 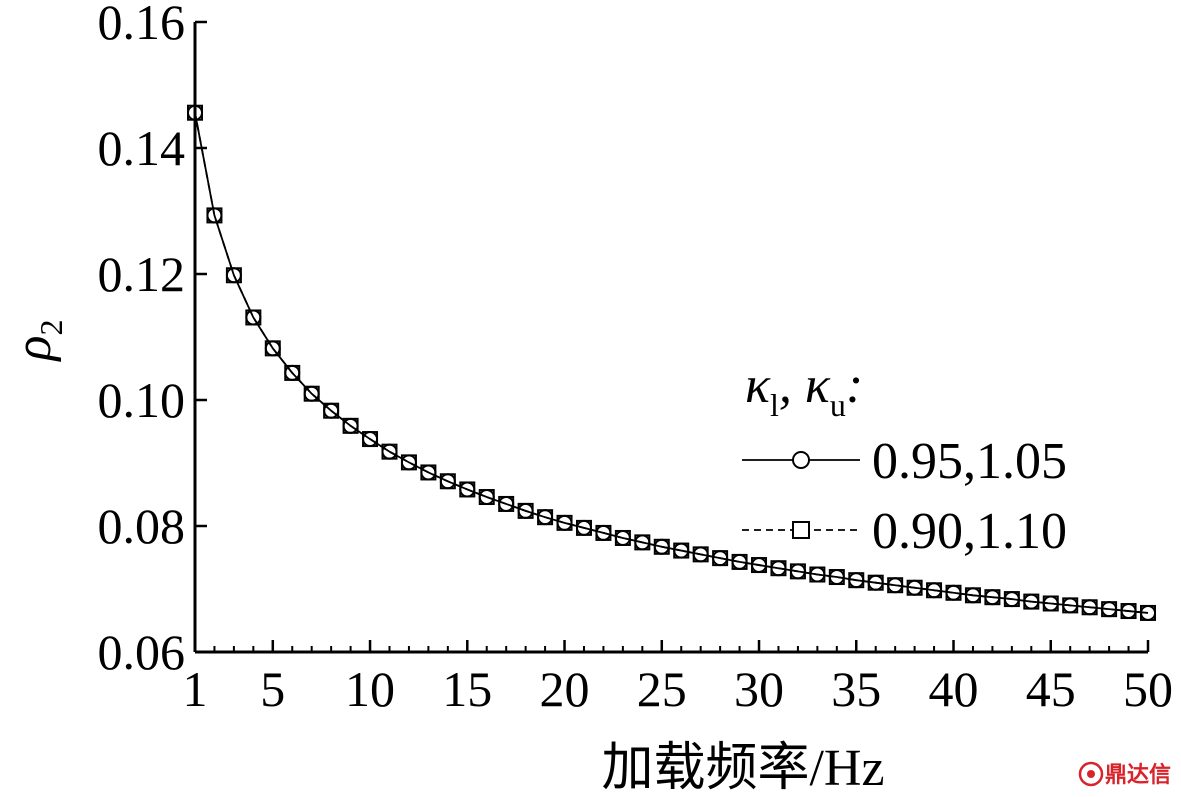 I want to click on legend-item-2: 0.90,1.10, so click(x=904, y=531).